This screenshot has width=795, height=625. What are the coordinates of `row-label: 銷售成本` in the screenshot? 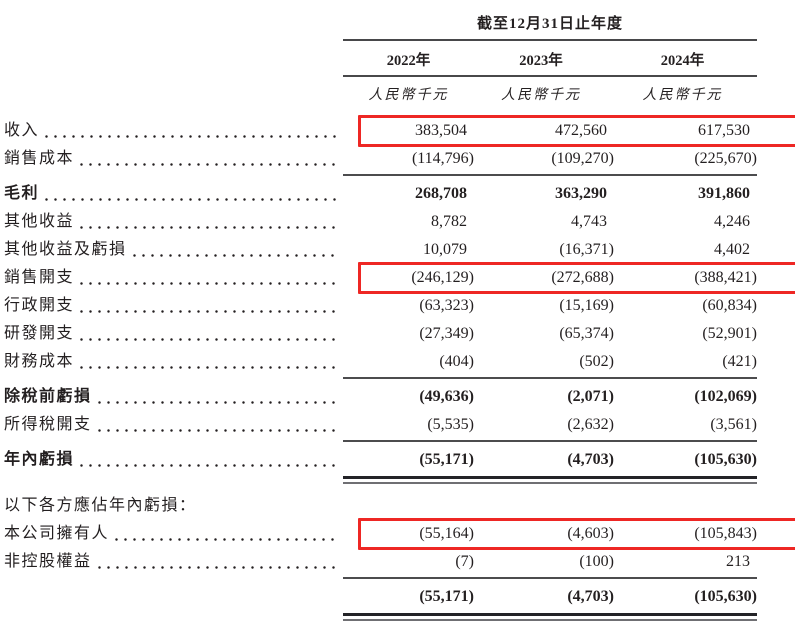 It's located at (39, 158).